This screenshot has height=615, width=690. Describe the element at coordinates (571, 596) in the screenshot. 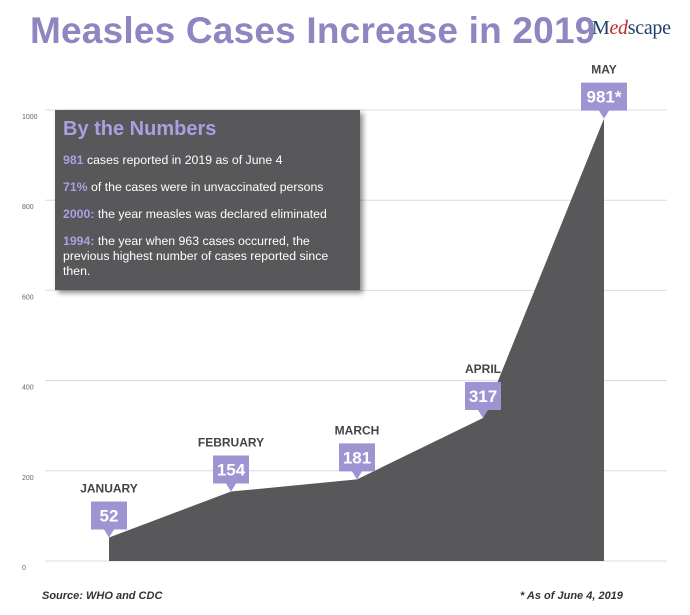

I see `footnote: * As of June 4, 2019` at that location.